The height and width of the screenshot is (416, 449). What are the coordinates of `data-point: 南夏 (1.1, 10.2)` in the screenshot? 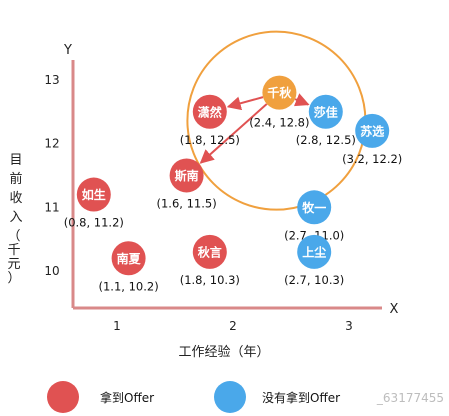 It's located at (129, 267).